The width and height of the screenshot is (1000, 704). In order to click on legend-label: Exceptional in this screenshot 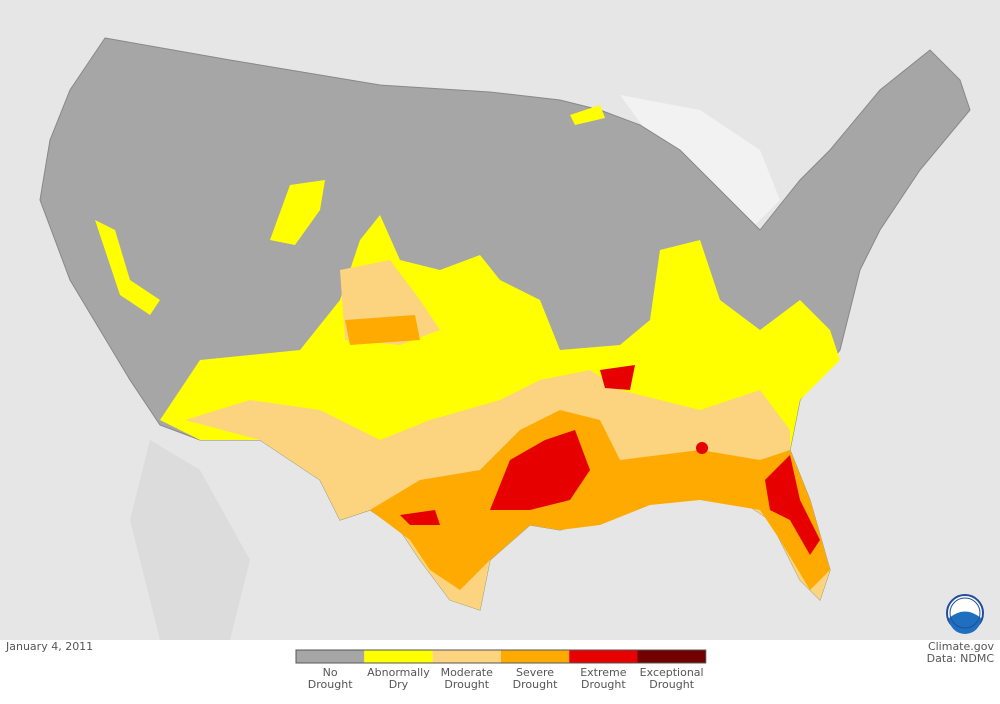, I will do `click(672, 672)`.